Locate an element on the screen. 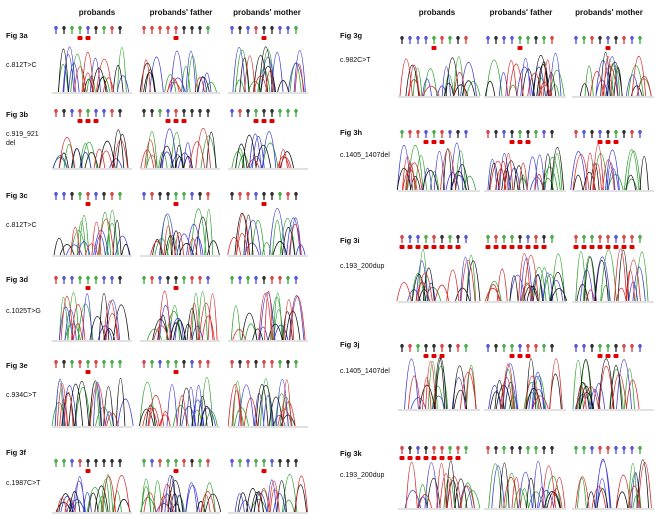  right-header-father: probands' father is located at coordinates (521, 12).